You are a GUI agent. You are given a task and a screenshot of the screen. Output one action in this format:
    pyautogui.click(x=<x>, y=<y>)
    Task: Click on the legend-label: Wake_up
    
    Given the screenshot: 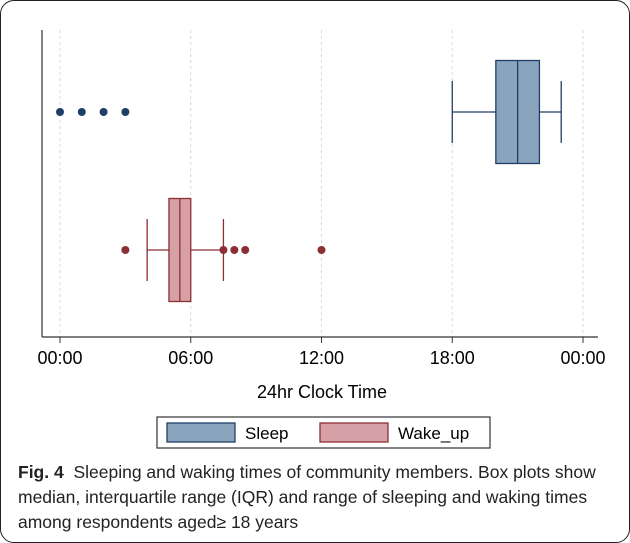 What is the action you would take?
    pyautogui.click(x=433, y=433)
    